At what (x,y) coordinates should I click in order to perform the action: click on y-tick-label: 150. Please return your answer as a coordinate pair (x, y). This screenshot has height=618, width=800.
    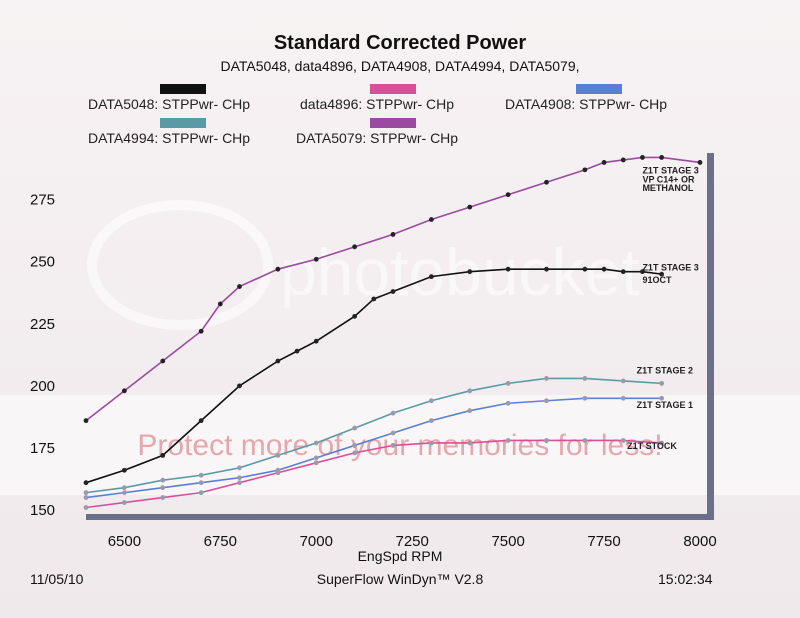
    Looking at the image, I should click on (42, 510).